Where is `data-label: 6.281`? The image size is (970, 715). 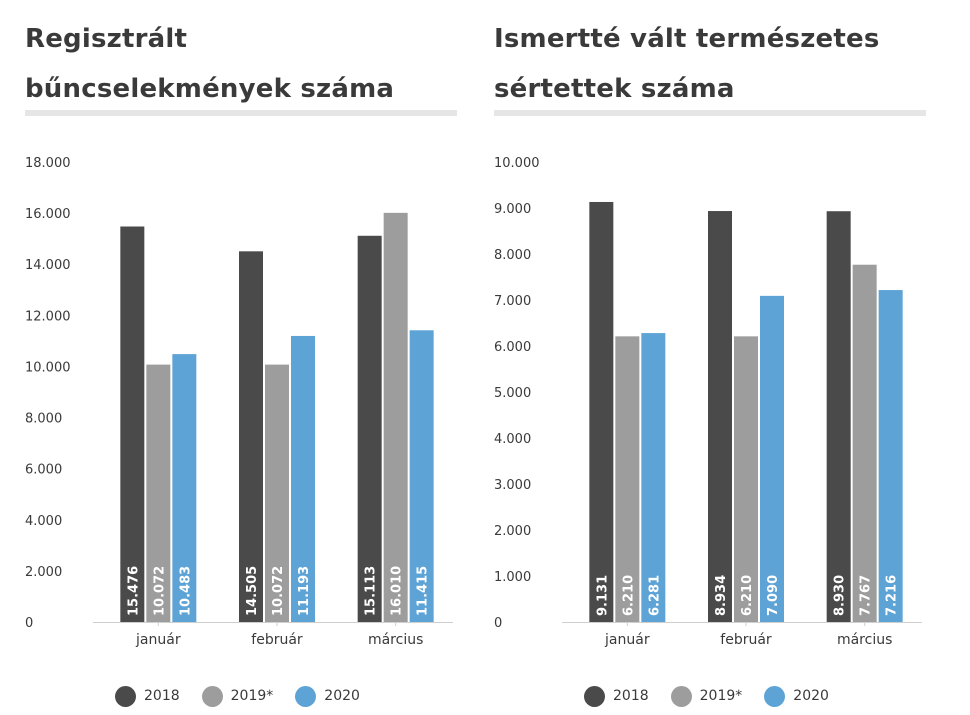
data-label: 6.281 is located at coordinates (654, 595).